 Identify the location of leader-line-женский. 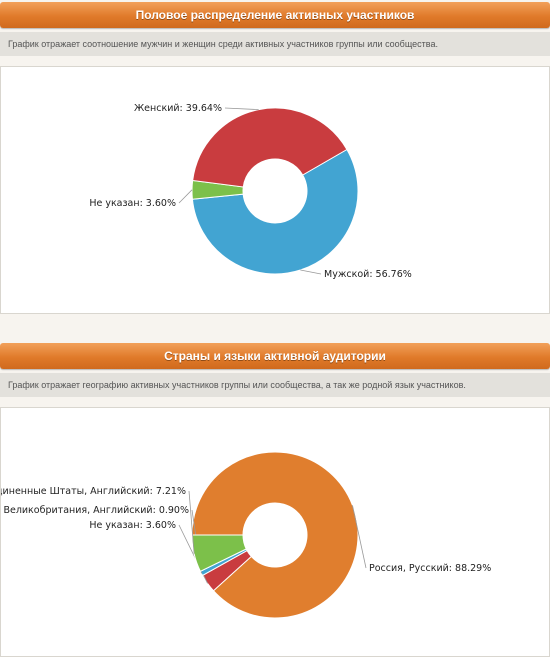
(241, 109).